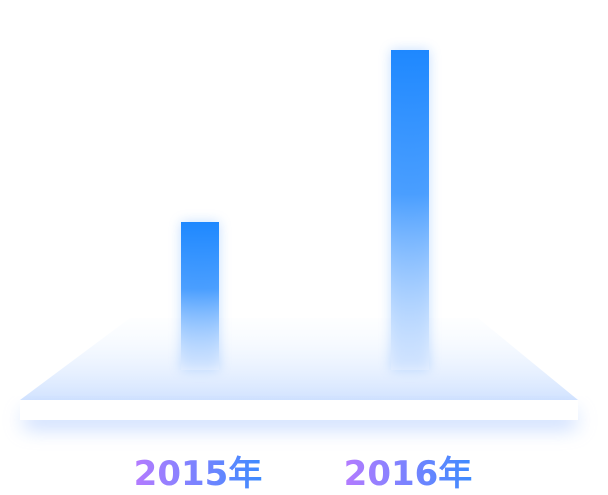 The image size is (608, 495). I want to click on category-label-1: 2016年, so click(408, 474).